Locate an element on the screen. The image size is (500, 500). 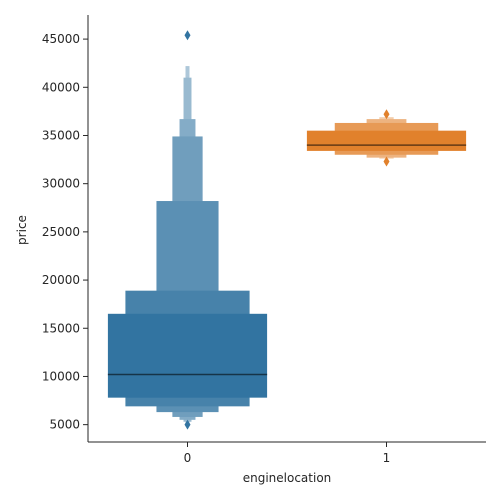
y-tick-label: 35000 is located at coordinates (61, 135).